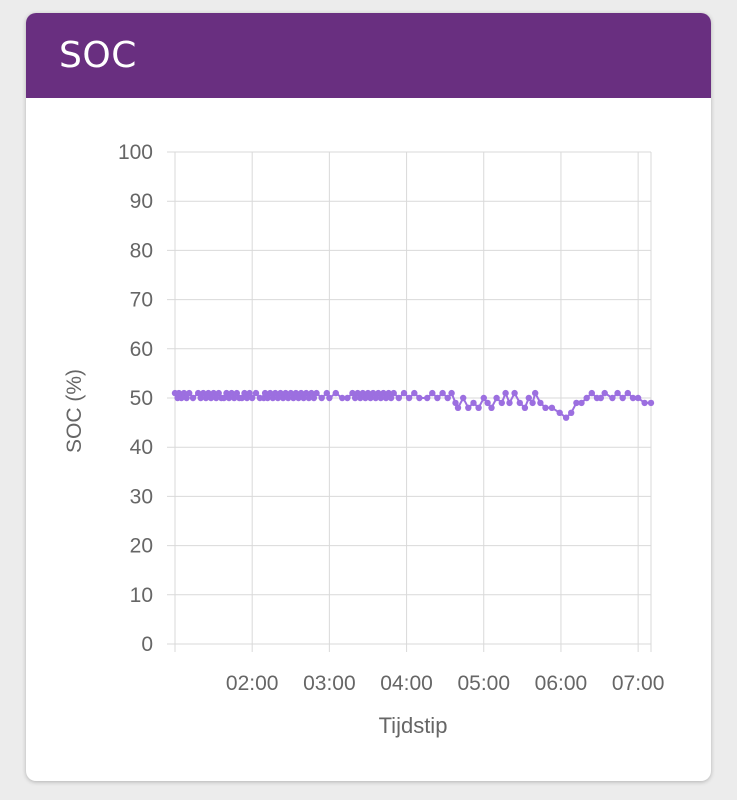 The image size is (737, 800). I want to click on x-tick-label: 03:00, so click(329, 683).